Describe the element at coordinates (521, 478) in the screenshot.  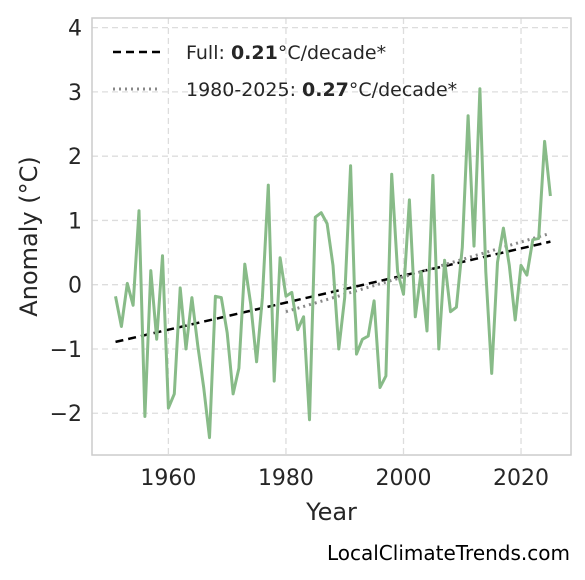
I see `x-tick-label: 2020` at that location.